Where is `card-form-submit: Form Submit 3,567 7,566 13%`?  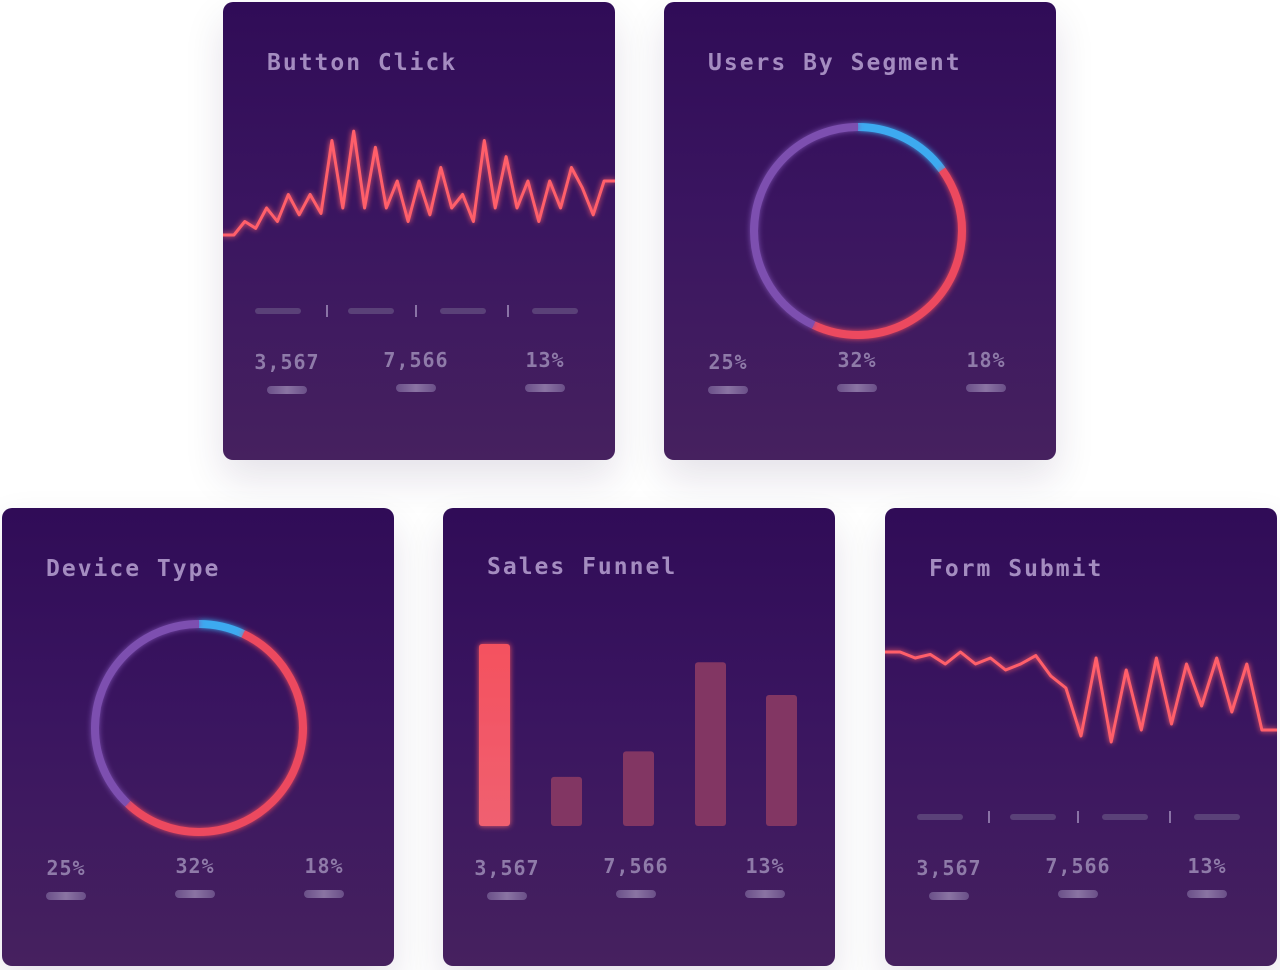 card-form-submit: Form Submit 3,567 7,566 13% is located at coordinates (1081, 737).